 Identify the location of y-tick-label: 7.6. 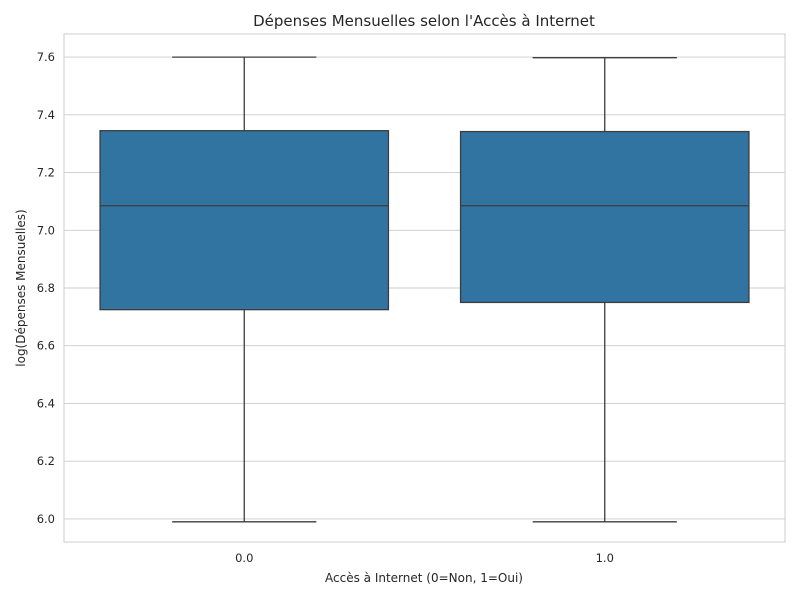
(46, 57).